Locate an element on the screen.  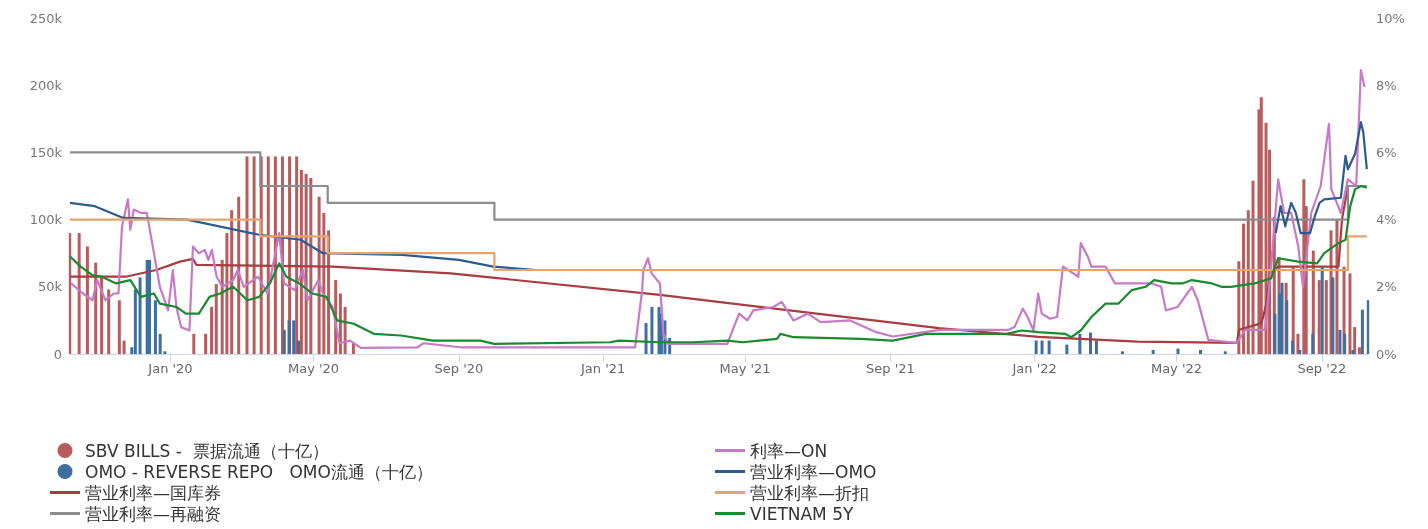
legend-label: 营业利率—折扣 is located at coordinates (809, 492).